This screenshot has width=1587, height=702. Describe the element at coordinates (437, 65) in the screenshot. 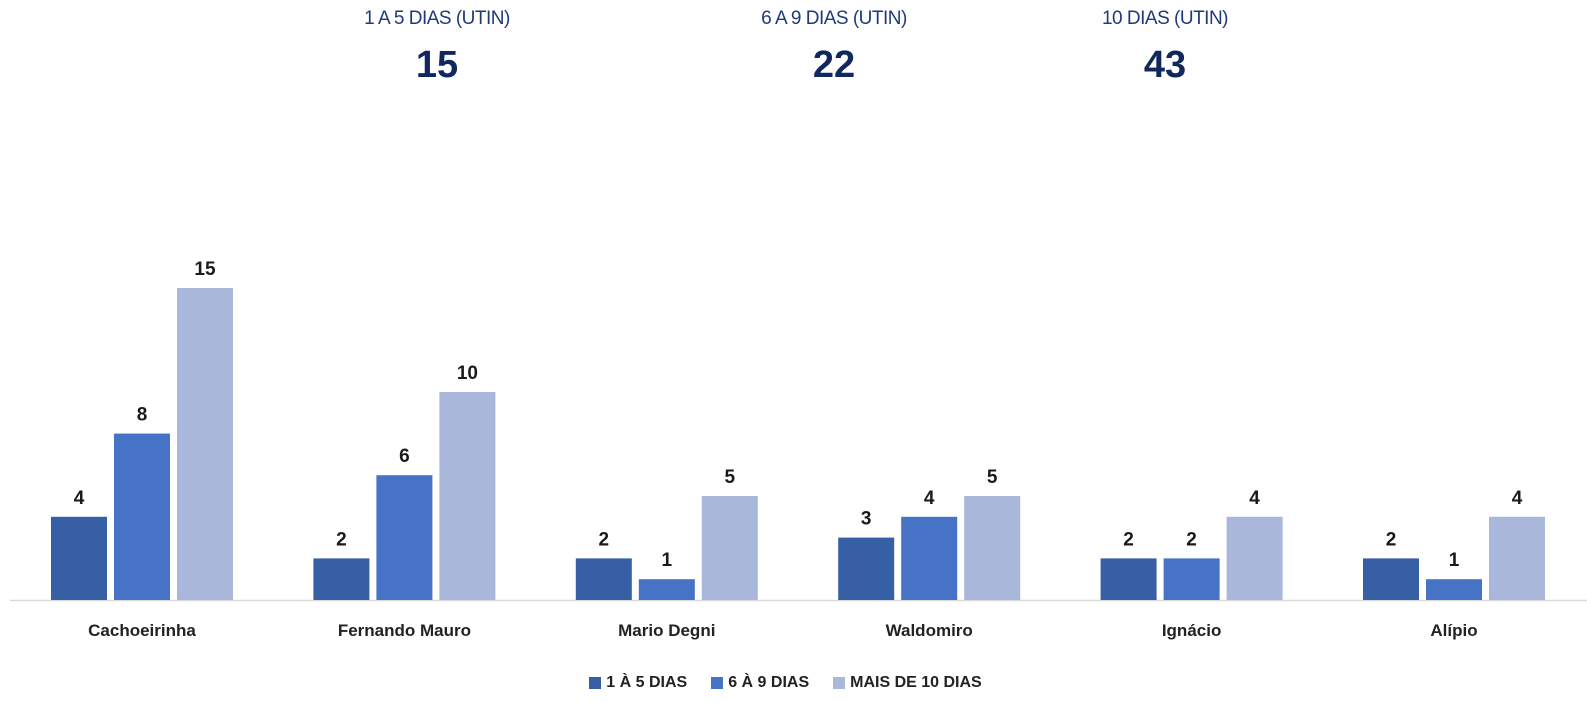

I see `kpi-value: 15` at that location.